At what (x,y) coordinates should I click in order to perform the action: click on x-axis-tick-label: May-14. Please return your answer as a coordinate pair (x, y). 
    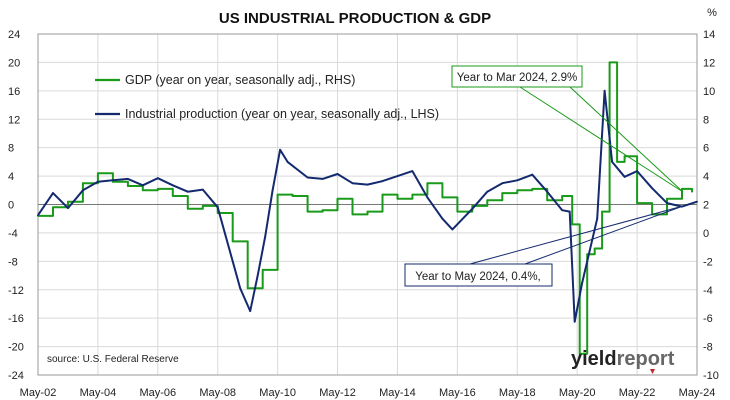
    Looking at the image, I should click on (397, 393).